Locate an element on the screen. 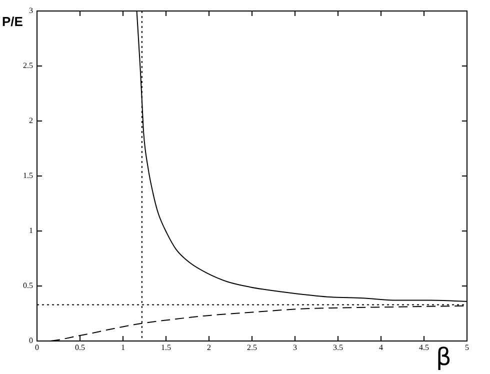  y-tick-label: 0.5 is located at coordinates (28, 285).